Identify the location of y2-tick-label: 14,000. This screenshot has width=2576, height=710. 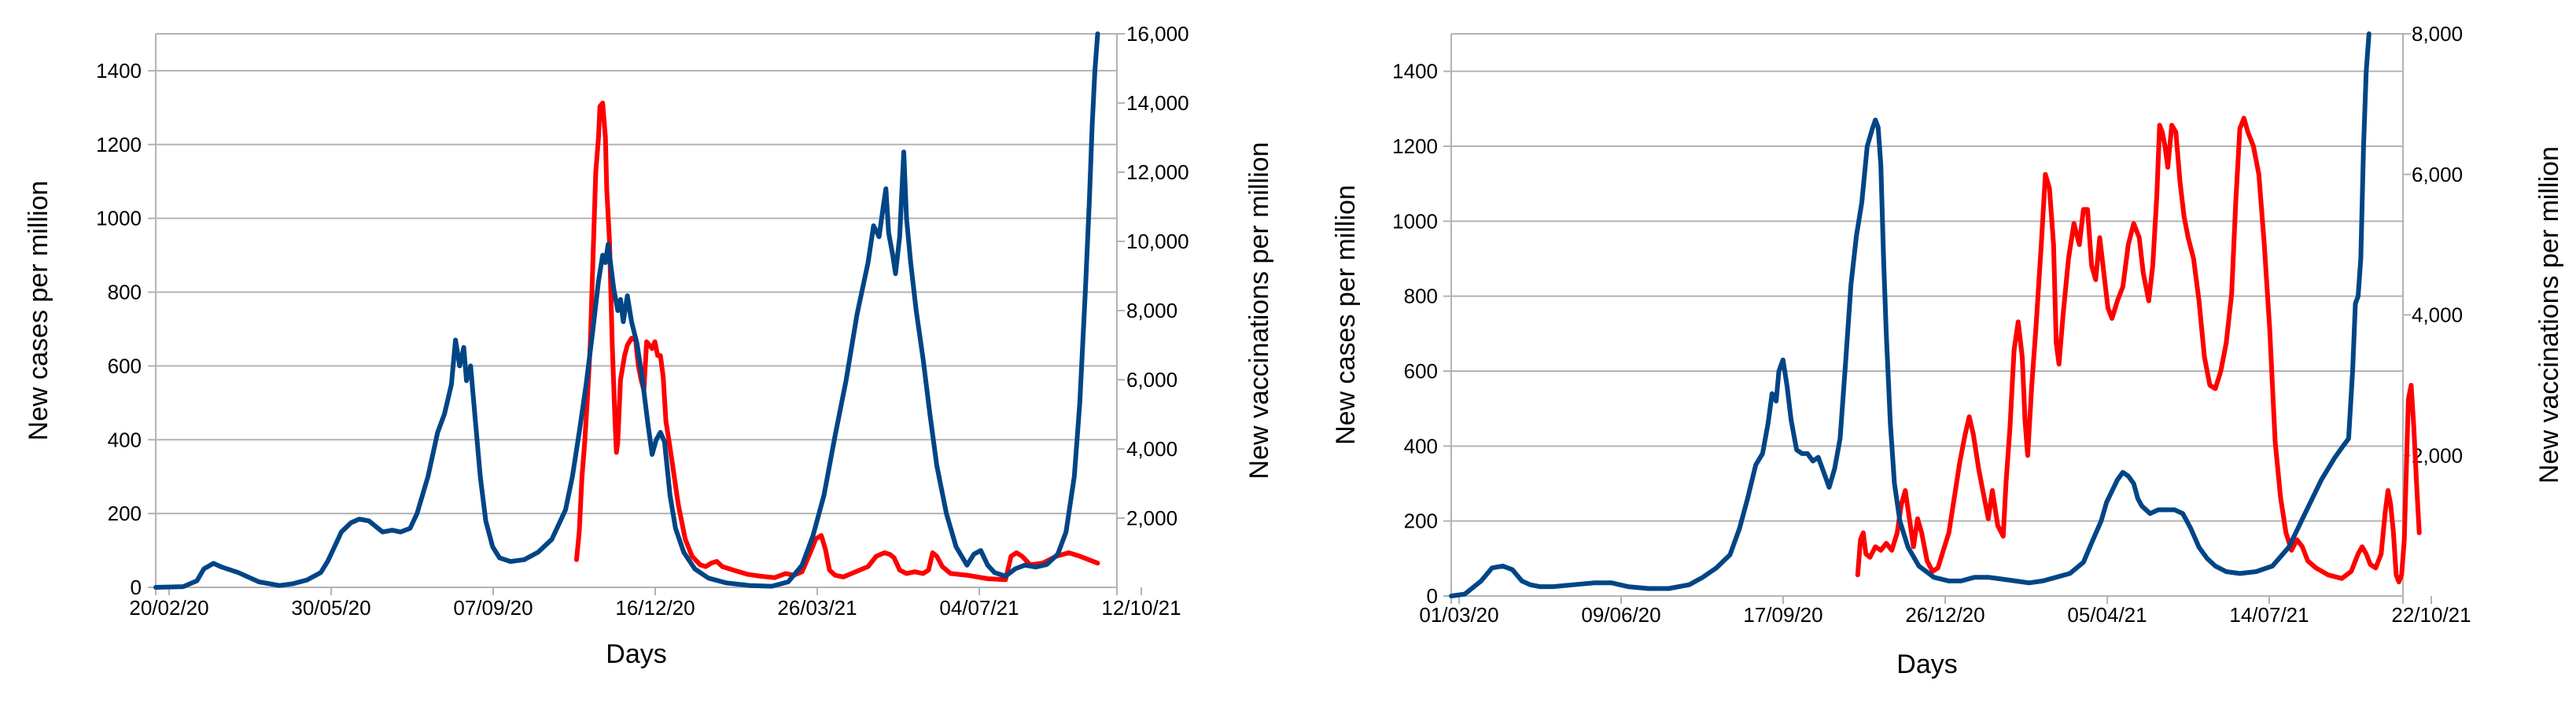
(1157, 103).